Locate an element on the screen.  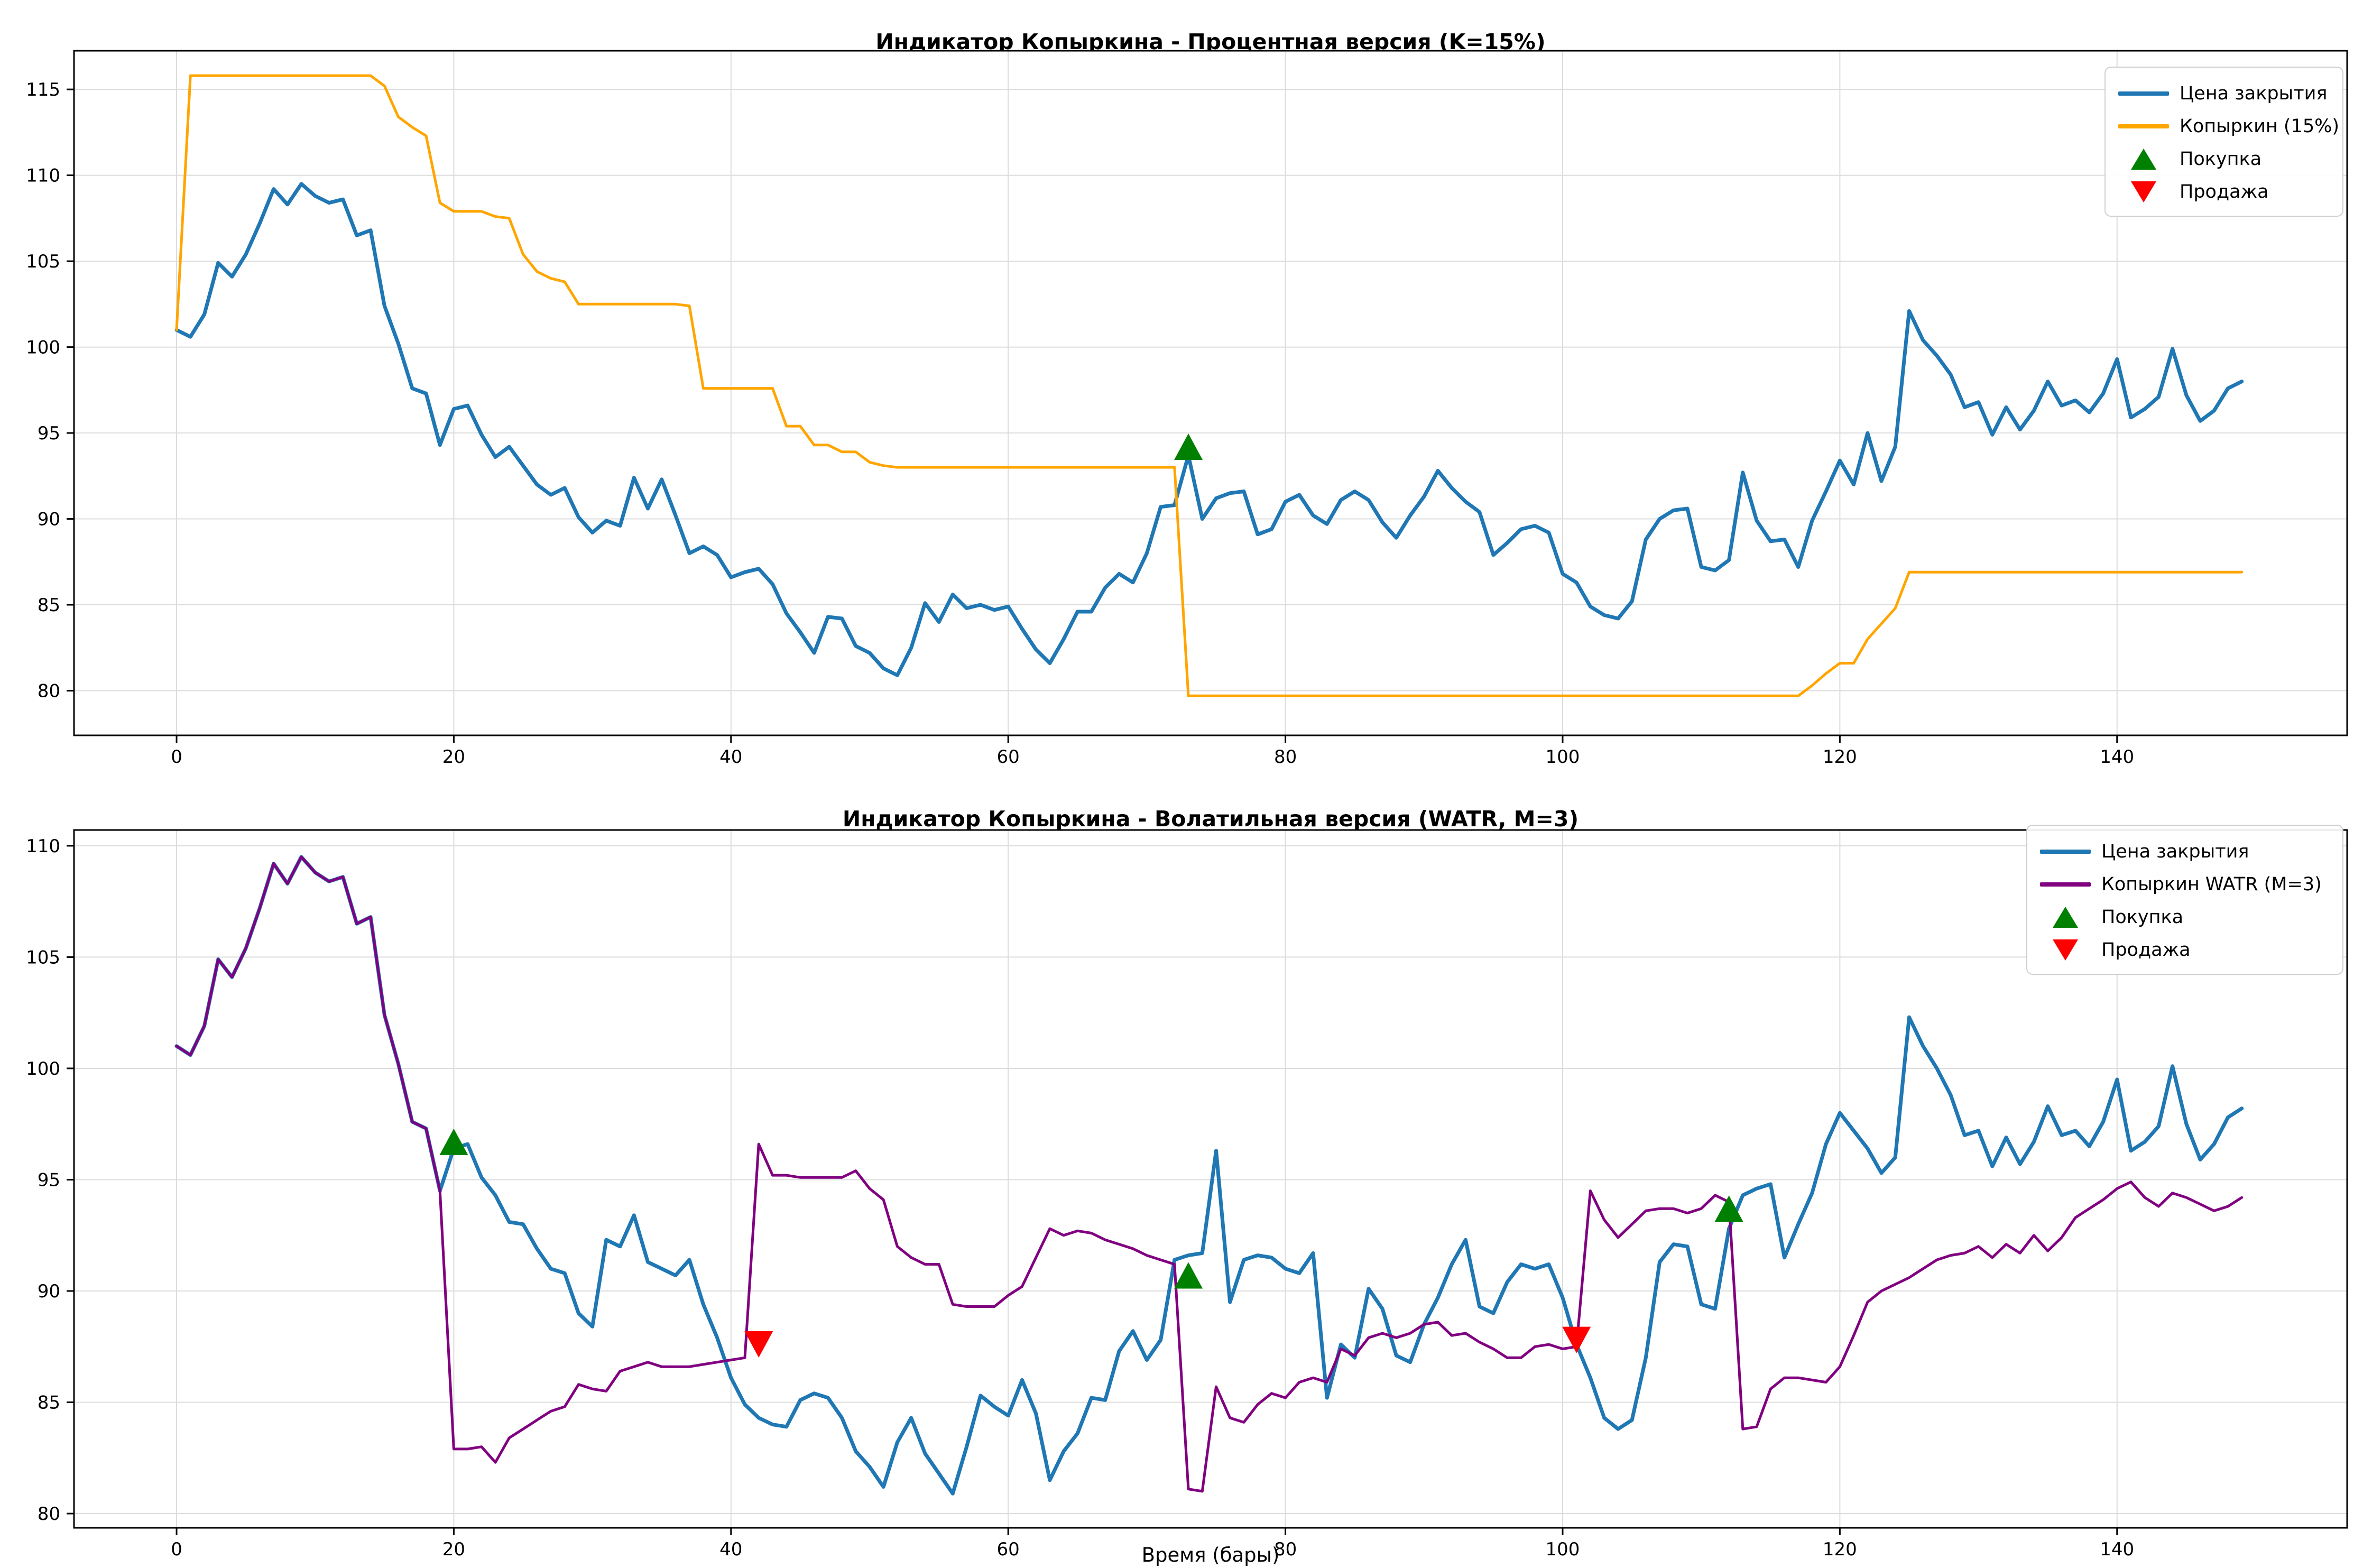
x-axis-label: Время (бары) is located at coordinates (1210, 1555).